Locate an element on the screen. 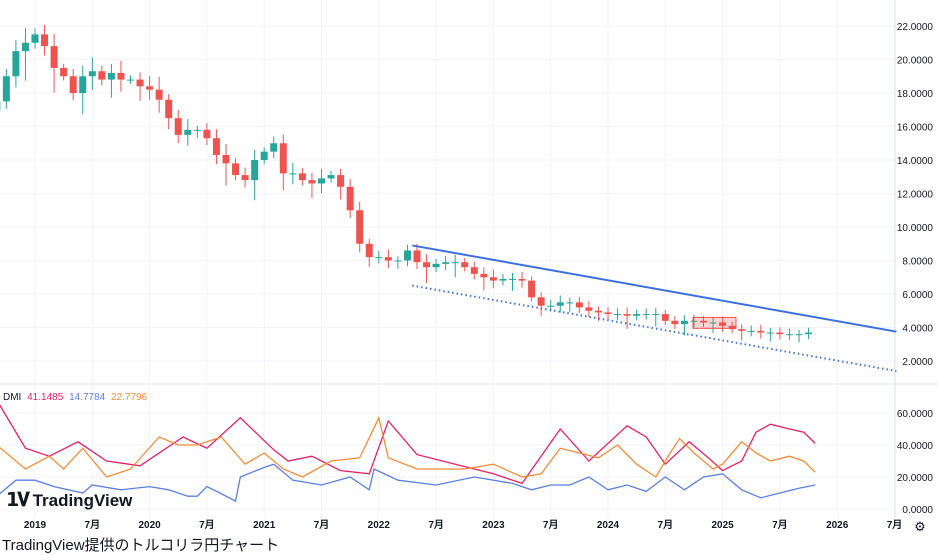 The height and width of the screenshot is (555, 938). price-tick-label: 2.0000 is located at coordinates (917, 362).